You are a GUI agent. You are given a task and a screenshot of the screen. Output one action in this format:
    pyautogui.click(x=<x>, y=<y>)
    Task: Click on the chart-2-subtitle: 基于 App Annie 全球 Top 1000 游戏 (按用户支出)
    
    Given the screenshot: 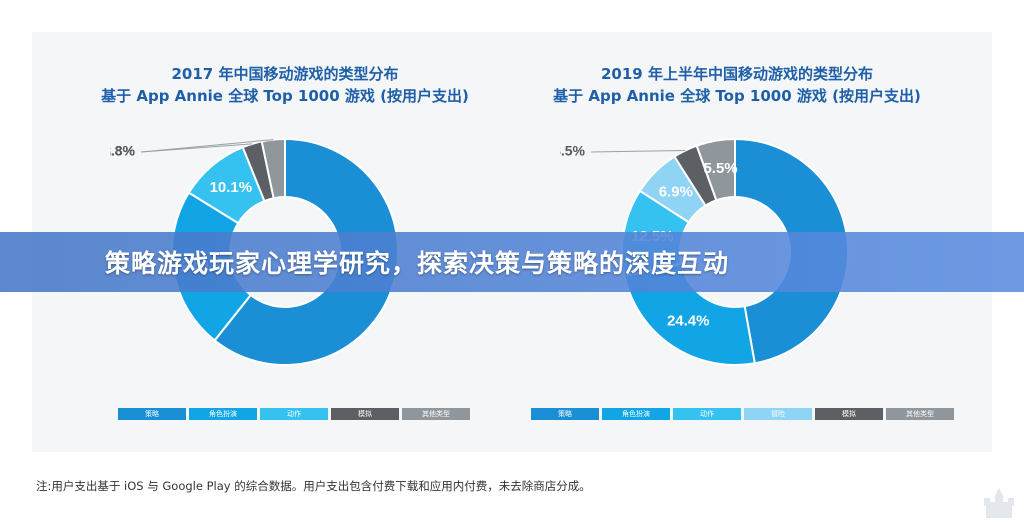 What is the action you would take?
    pyautogui.click(x=737, y=96)
    